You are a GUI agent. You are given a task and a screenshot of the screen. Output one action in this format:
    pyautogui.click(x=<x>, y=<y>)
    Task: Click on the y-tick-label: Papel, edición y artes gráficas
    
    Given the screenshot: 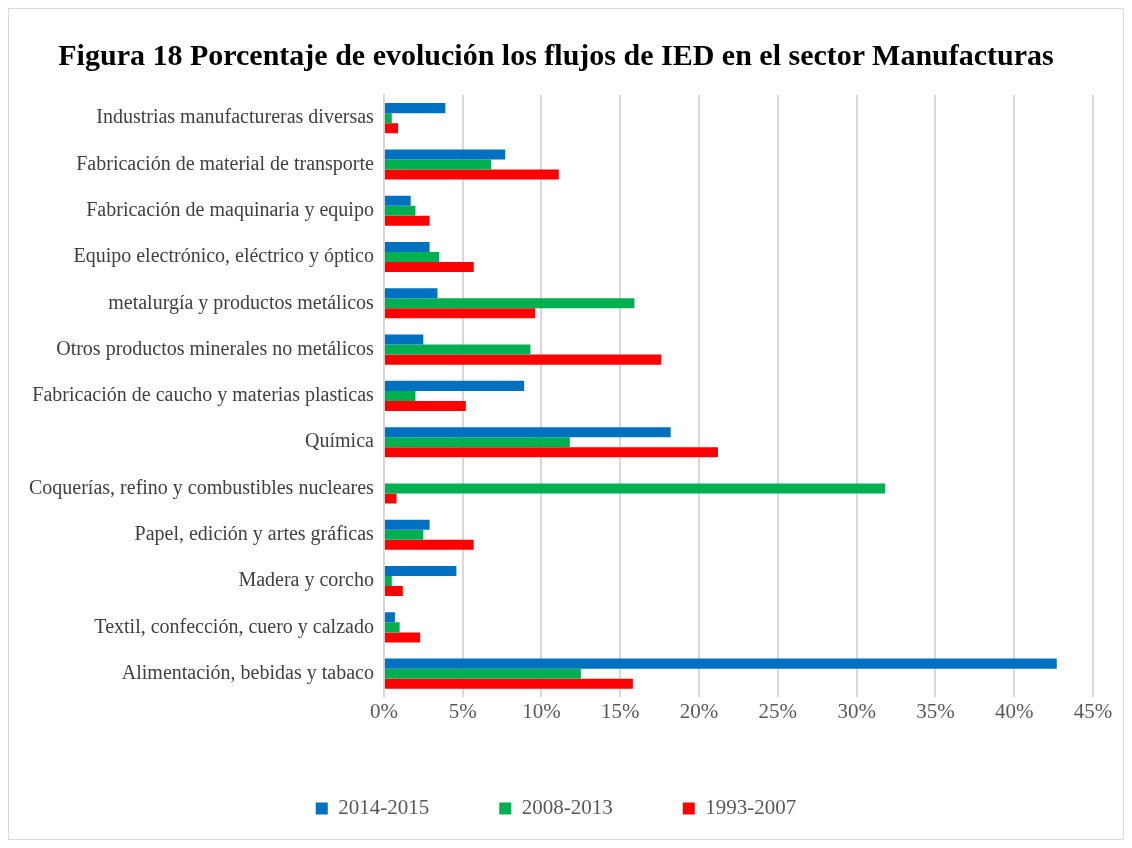 What is the action you would take?
    pyautogui.click(x=254, y=534)
    